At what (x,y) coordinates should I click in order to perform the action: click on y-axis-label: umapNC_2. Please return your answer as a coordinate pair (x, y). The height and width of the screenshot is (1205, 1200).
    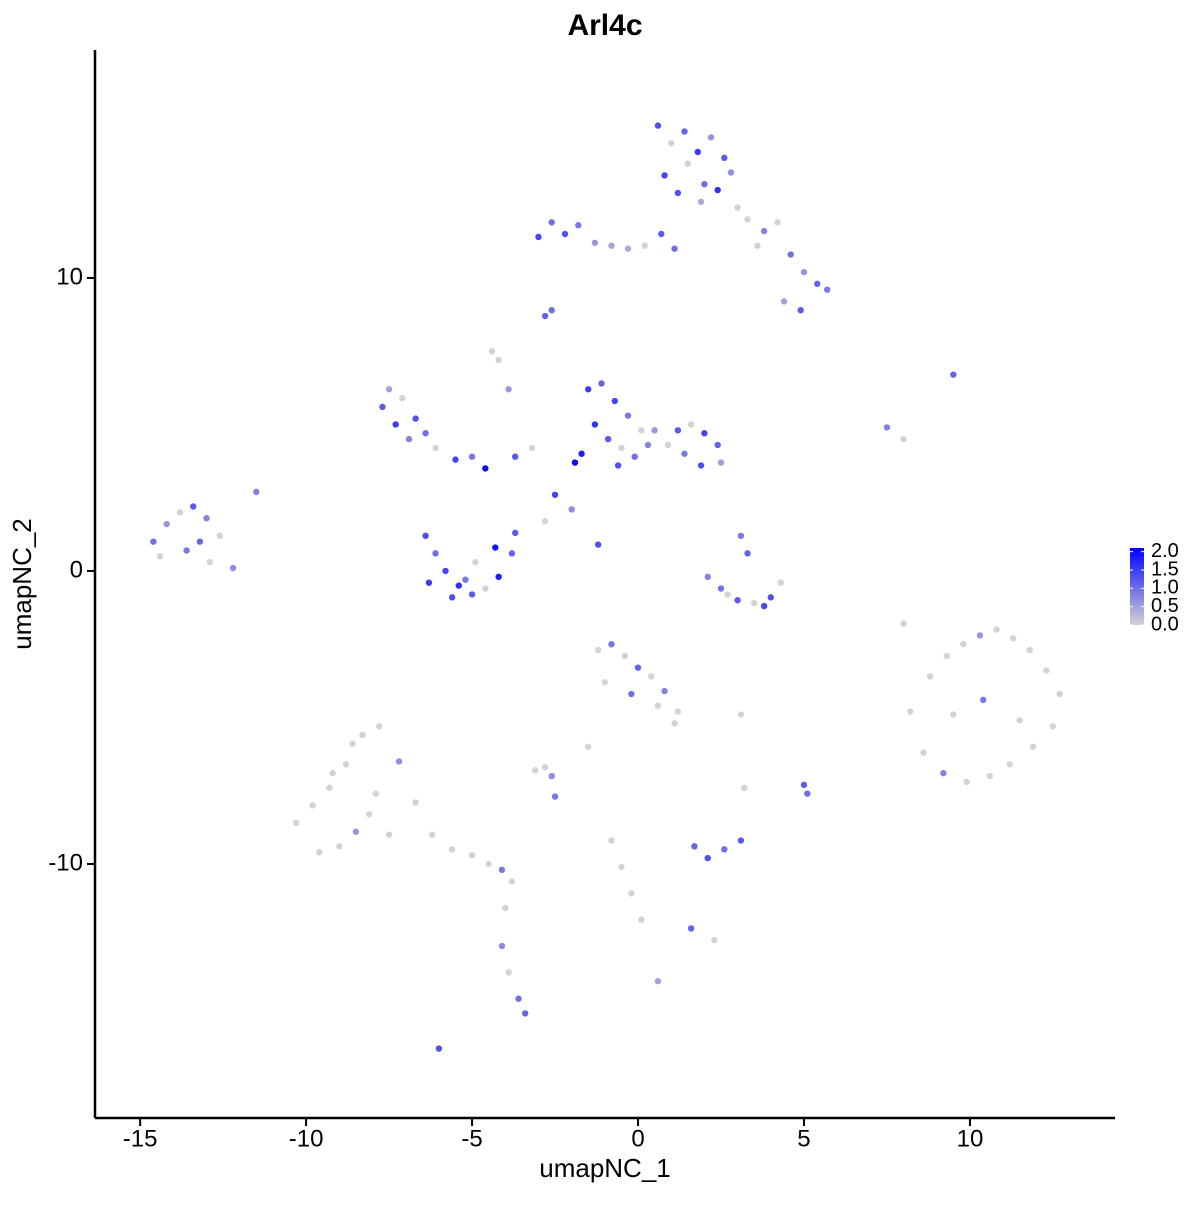
    Looking at the image, I should click on (22, 584).